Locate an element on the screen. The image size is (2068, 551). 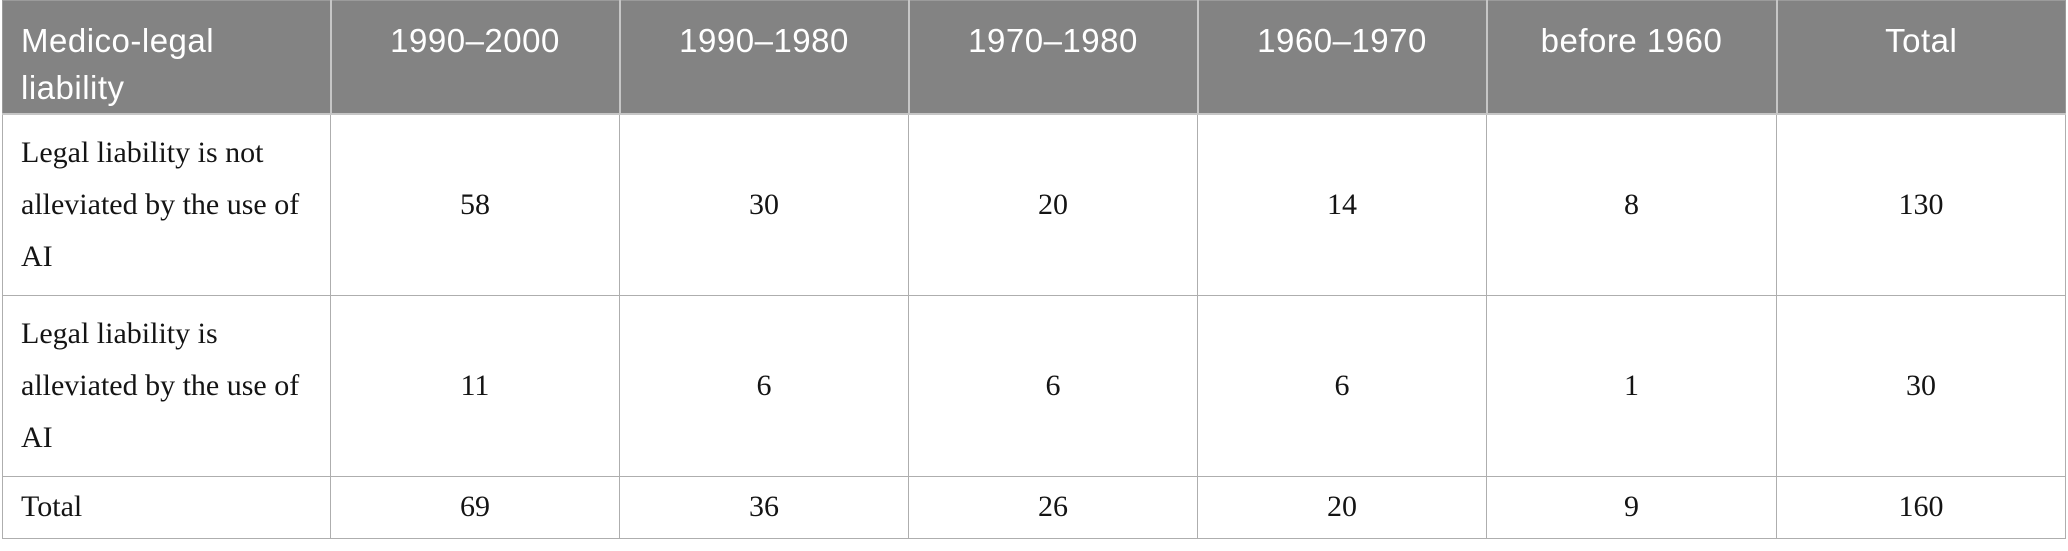
cell: 58 is located at coordinates (475, 204).